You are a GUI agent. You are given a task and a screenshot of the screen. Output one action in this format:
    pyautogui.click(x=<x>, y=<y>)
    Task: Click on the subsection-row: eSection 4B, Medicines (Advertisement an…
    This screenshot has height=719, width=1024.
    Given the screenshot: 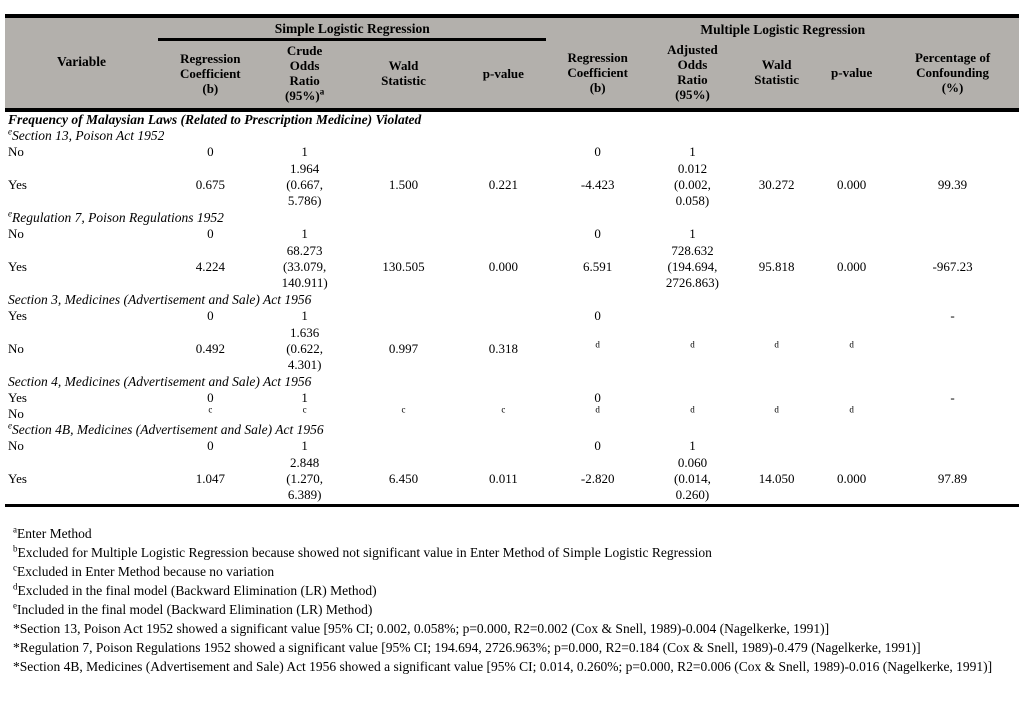 What is the action you would take?
    pyautogui.click(x=512, y=429)
    